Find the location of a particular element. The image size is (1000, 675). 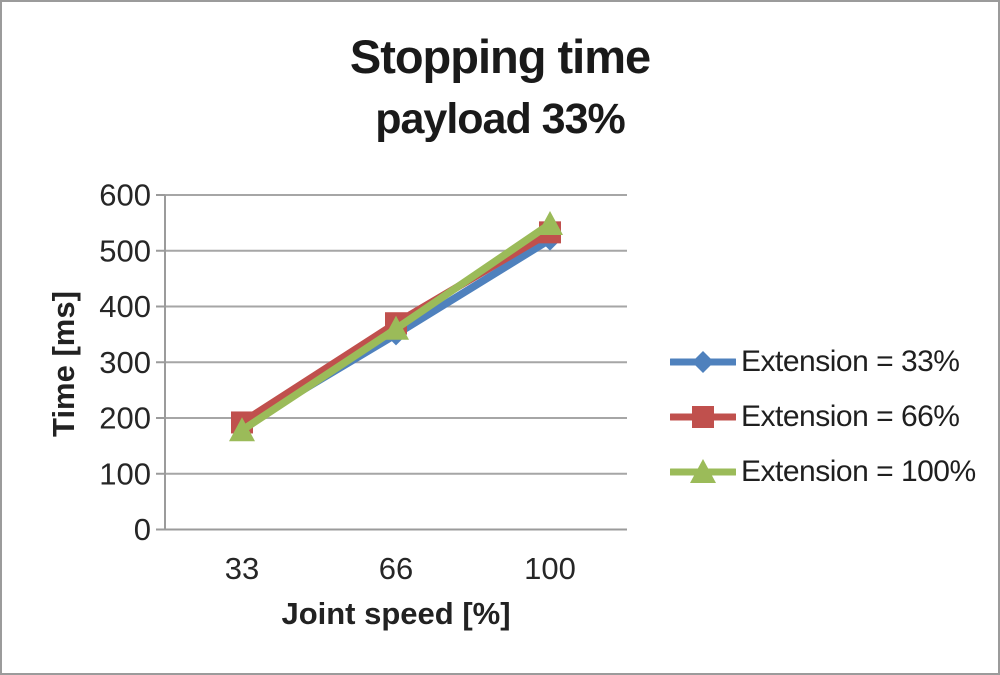

legend-marker-triangle-icon is located at coordinates (703, 470).